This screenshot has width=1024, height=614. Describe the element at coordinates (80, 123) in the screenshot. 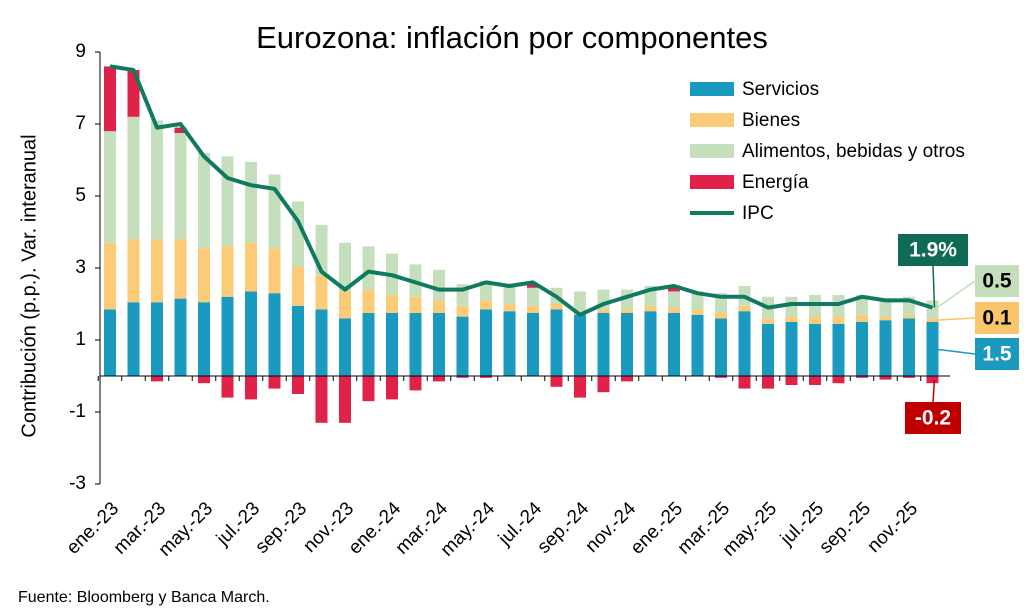

I see `y-tick-label: 7` at that location.